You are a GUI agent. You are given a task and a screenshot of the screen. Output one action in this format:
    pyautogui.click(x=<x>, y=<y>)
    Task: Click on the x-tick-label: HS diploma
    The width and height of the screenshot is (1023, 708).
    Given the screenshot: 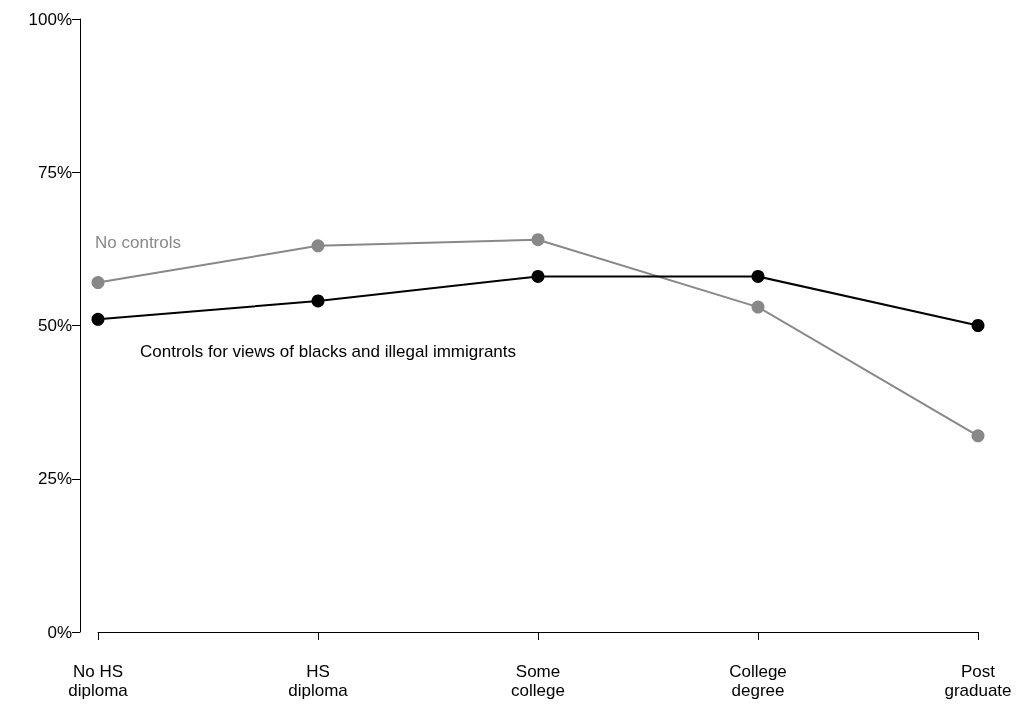 What is the action you would take?
    pyautogui.click(x=318, y=681)
    